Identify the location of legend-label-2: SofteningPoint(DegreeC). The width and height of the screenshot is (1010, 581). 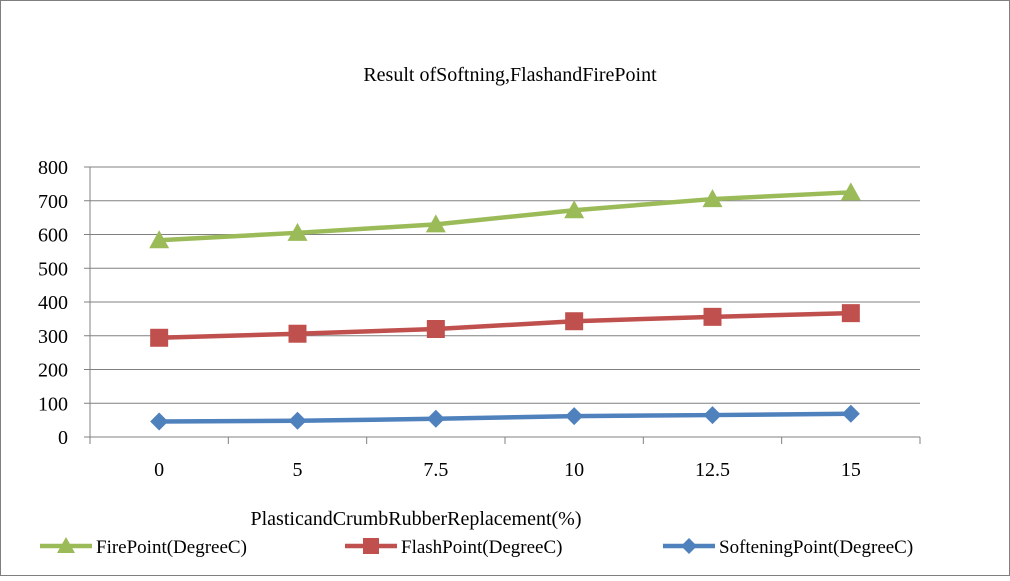
(816, 547).